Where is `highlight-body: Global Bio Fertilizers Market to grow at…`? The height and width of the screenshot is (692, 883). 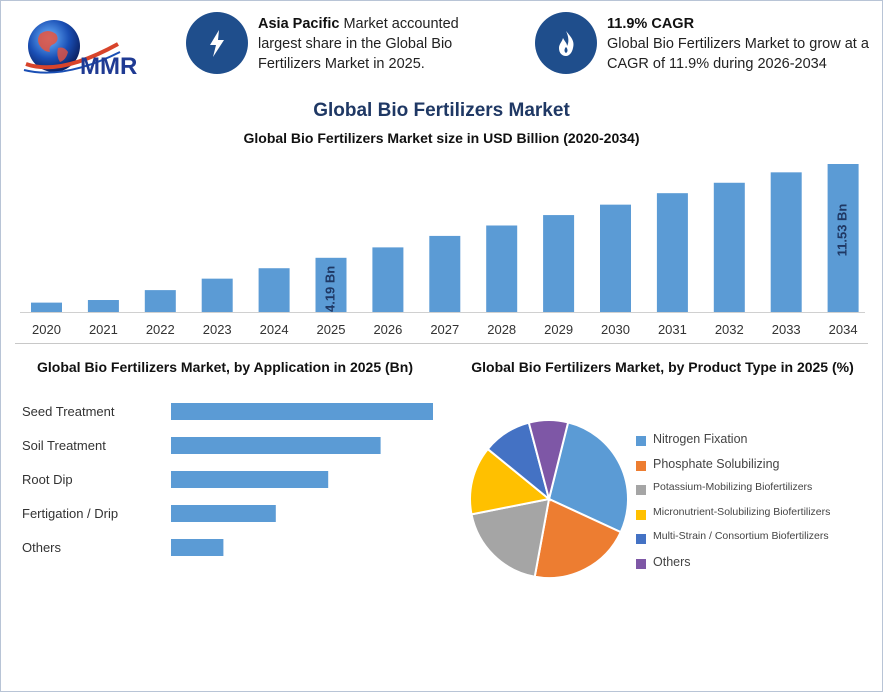
highlight-body: Global Bio Fertilizers Market to grow at… is located at coordinates (738, 54).